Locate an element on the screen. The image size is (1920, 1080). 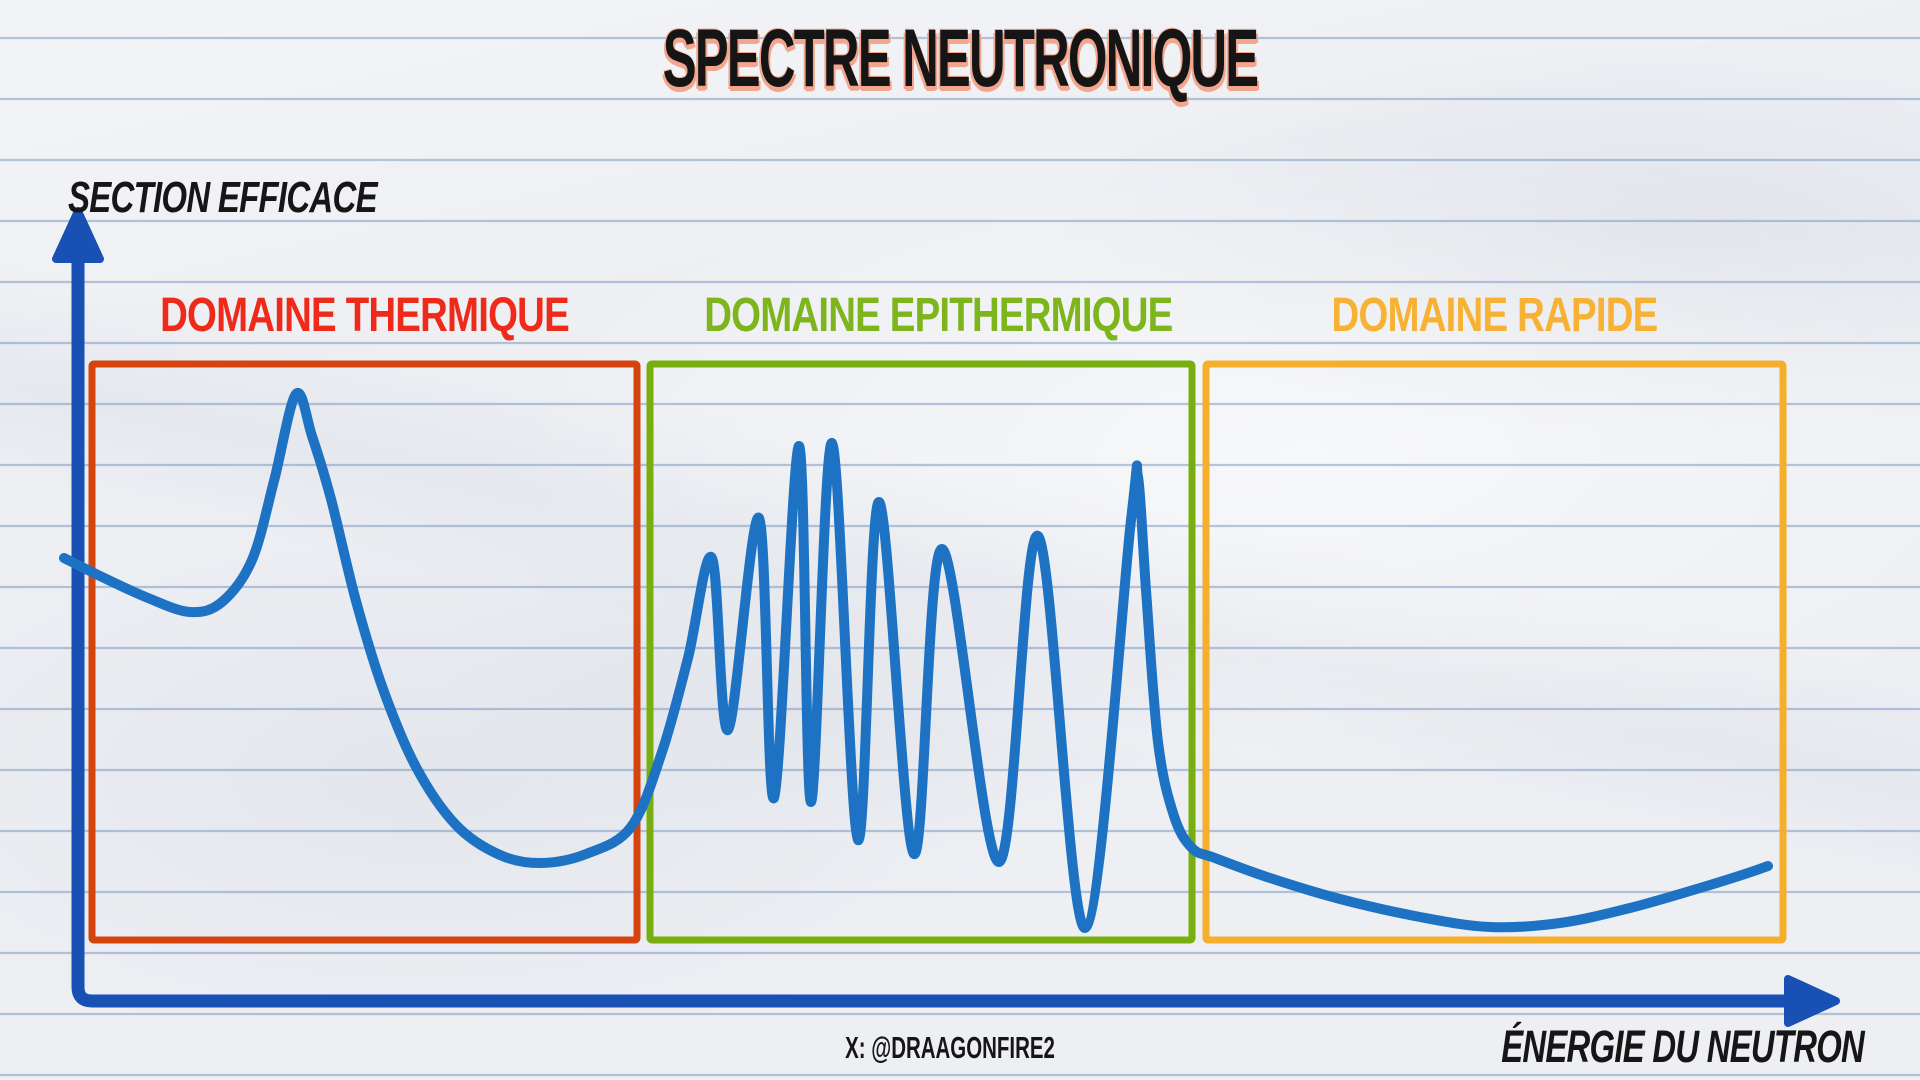
attribution-handle: X: @DRAAGONFIRE2 is located at coordinates (950, 1047).